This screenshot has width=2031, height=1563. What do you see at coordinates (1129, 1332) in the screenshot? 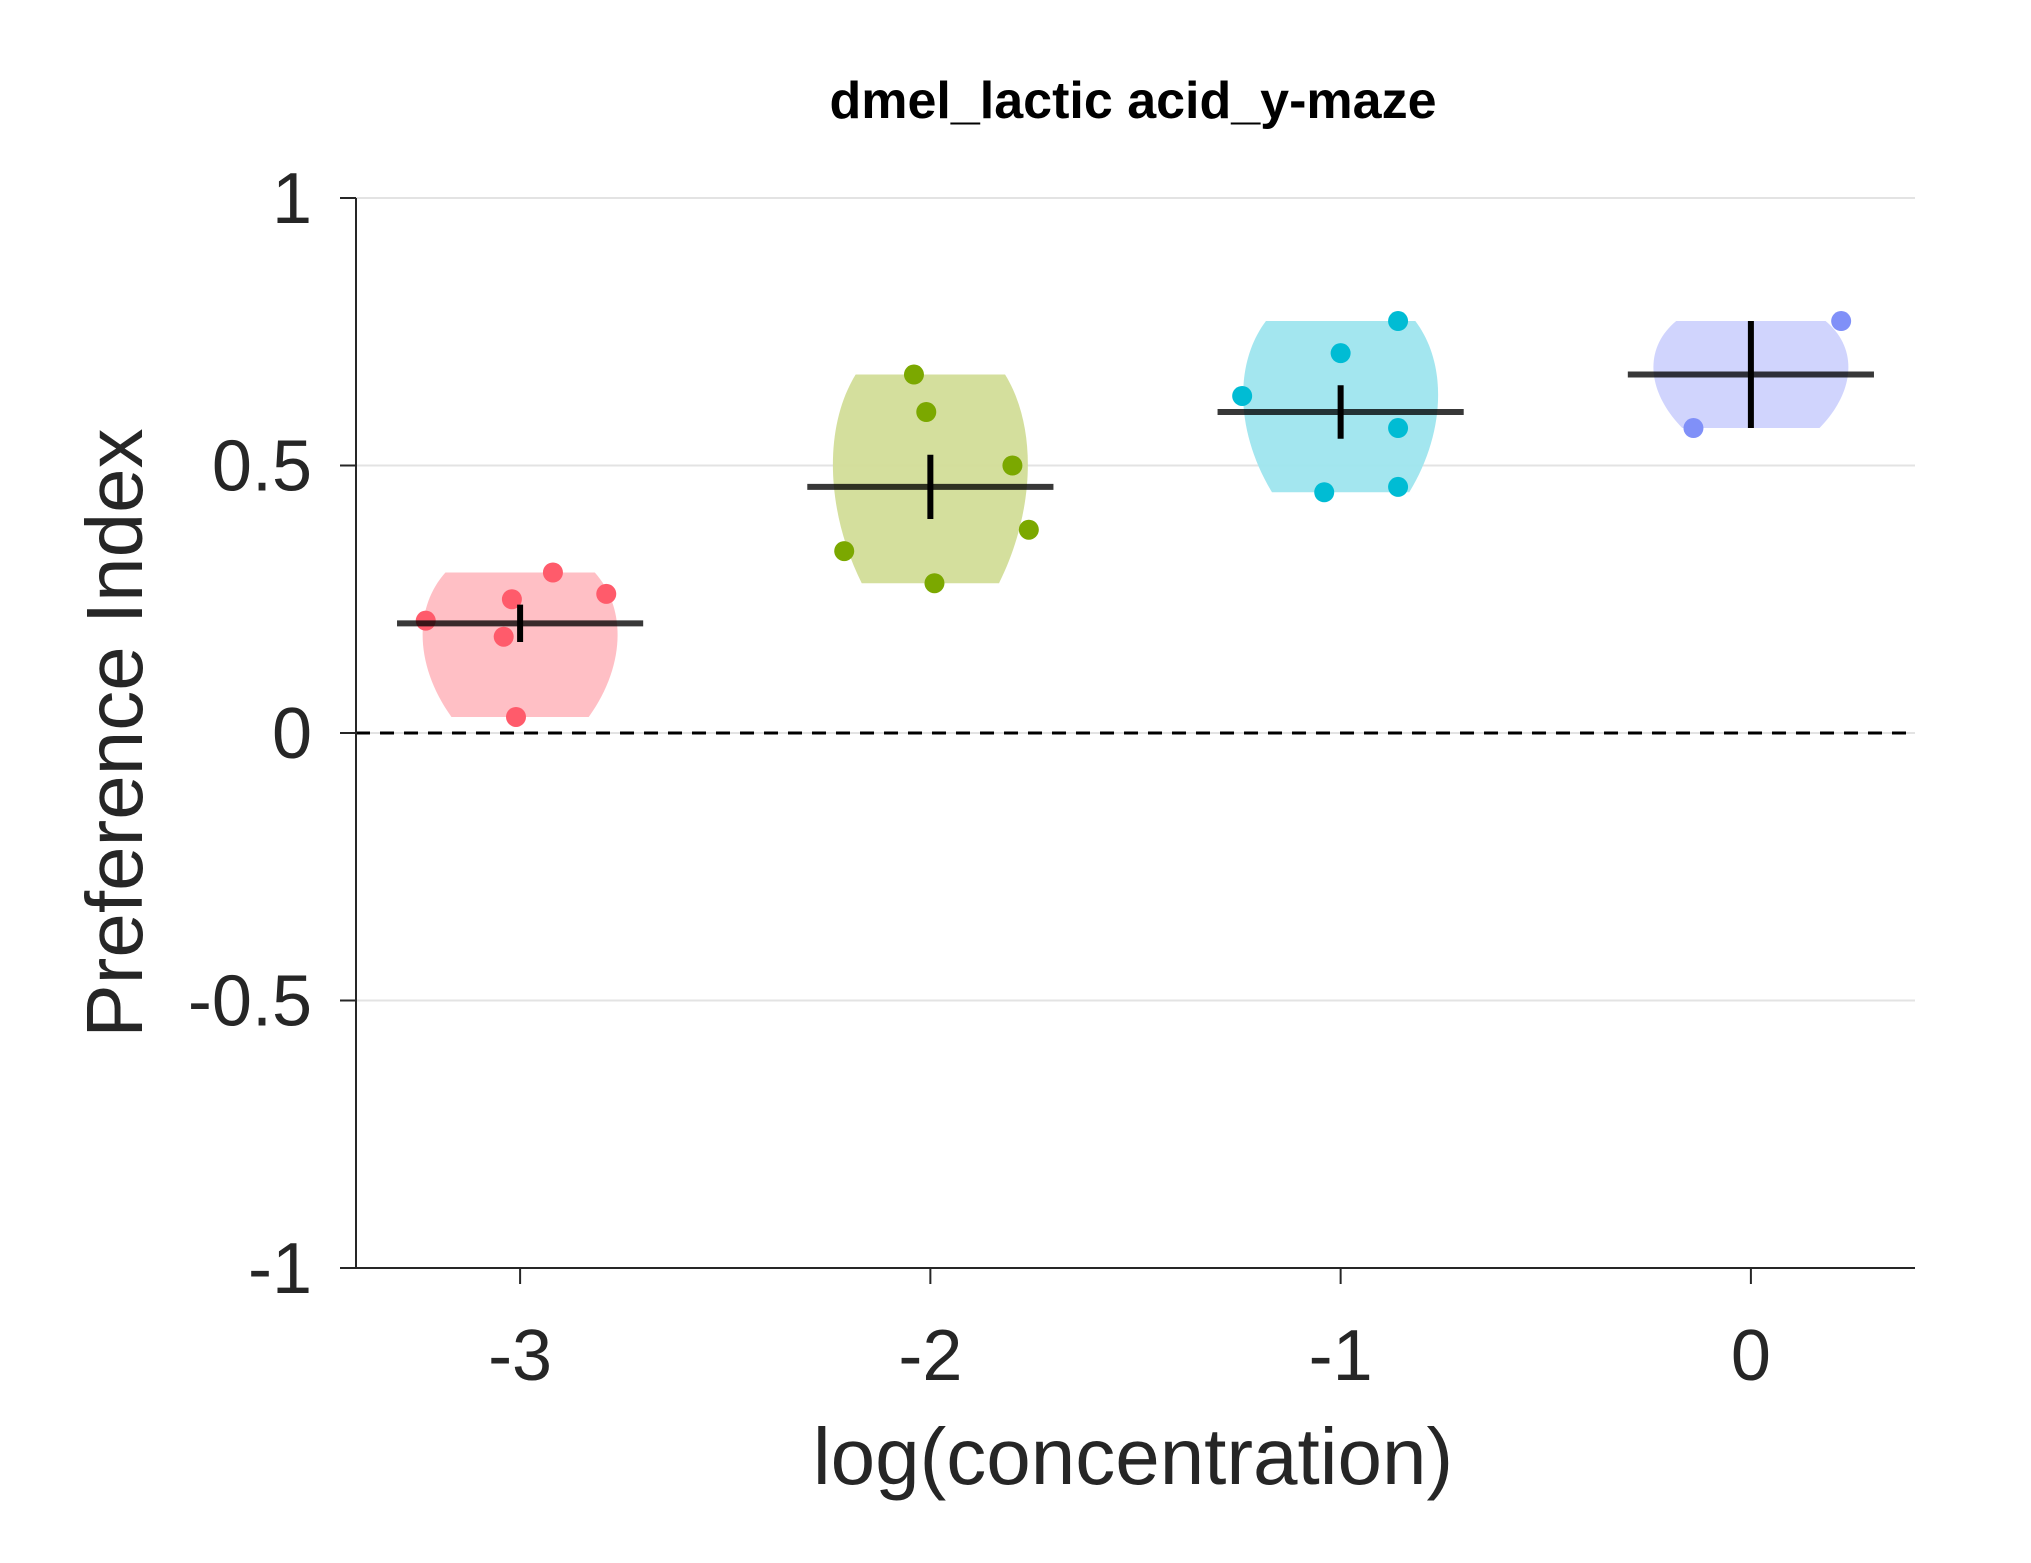
I see `x-ticks: -3 -2 -1 0` at bounding box center [1129, 1332].